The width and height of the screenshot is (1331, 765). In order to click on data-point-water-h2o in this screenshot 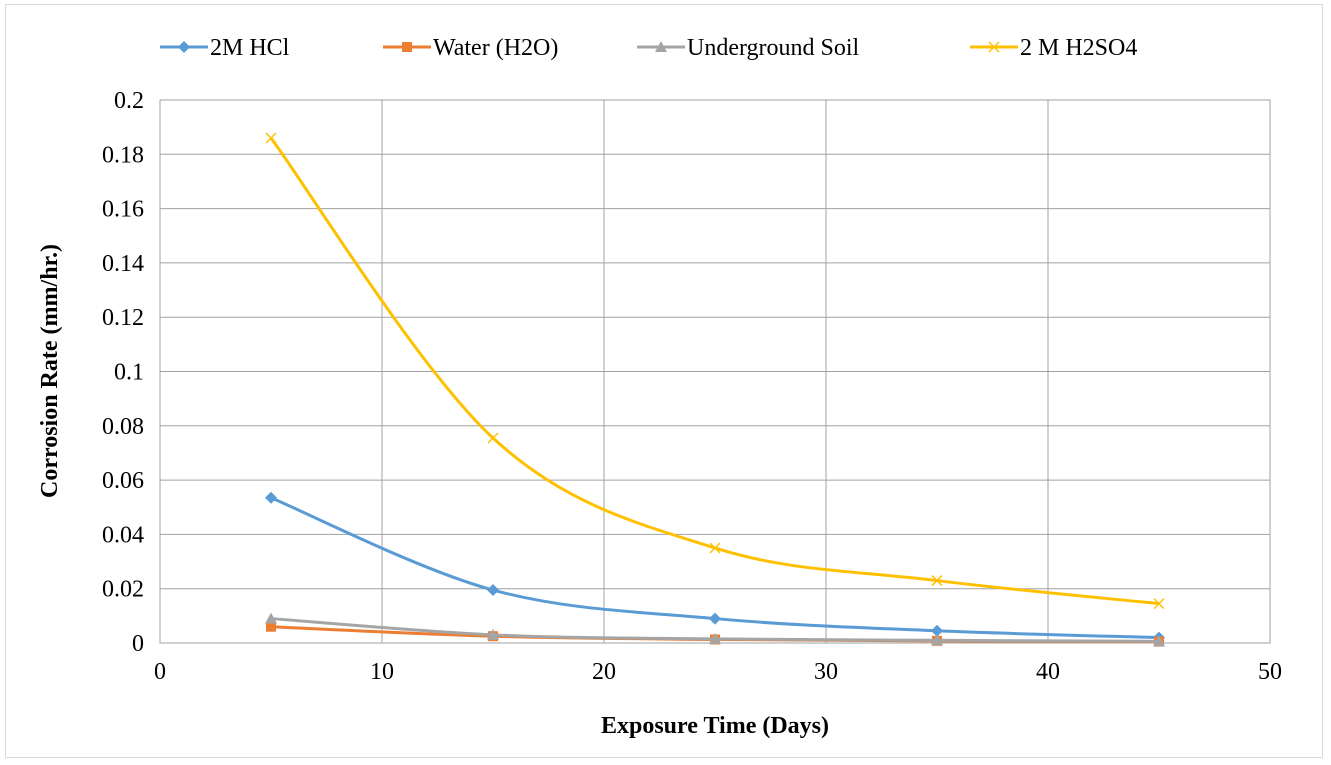, I will do `click(271, 626)`.